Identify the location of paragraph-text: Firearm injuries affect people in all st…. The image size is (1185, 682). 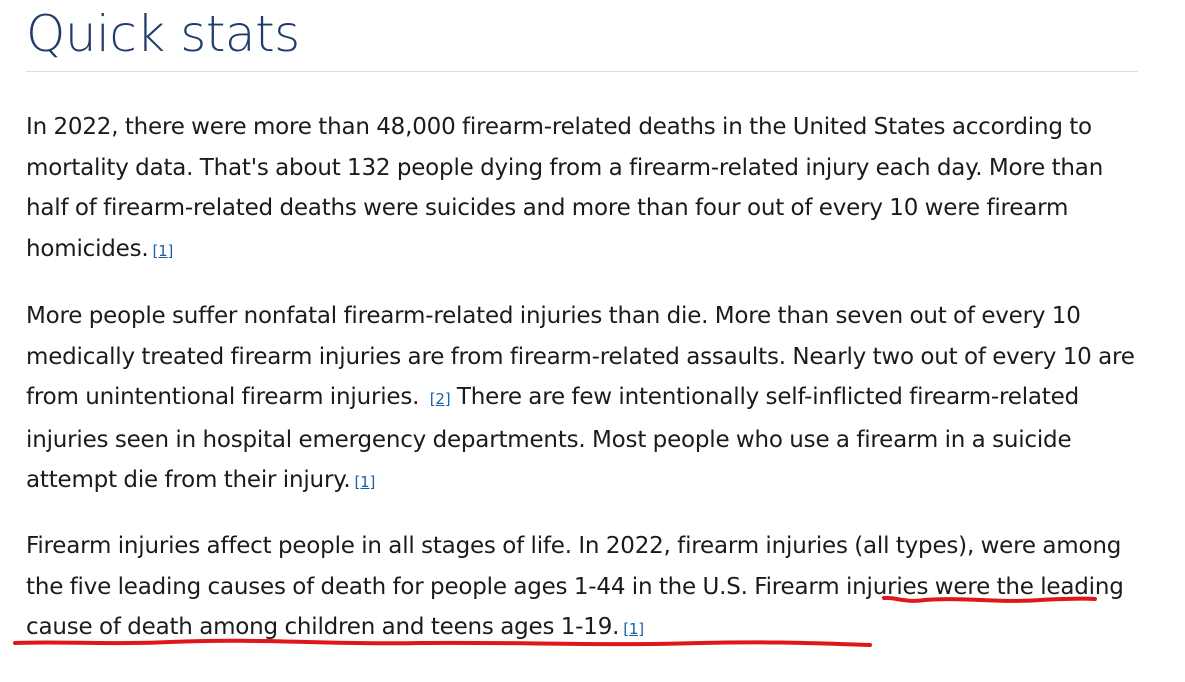
(575, 586).